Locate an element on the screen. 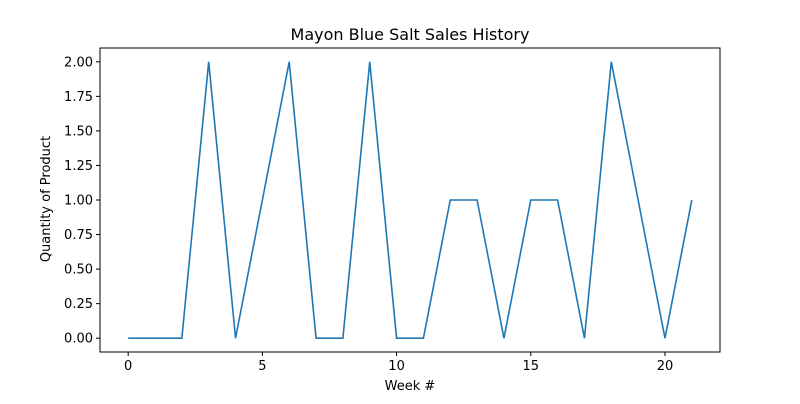  x-tick-label: 15 is located at coordinates (531, 366).